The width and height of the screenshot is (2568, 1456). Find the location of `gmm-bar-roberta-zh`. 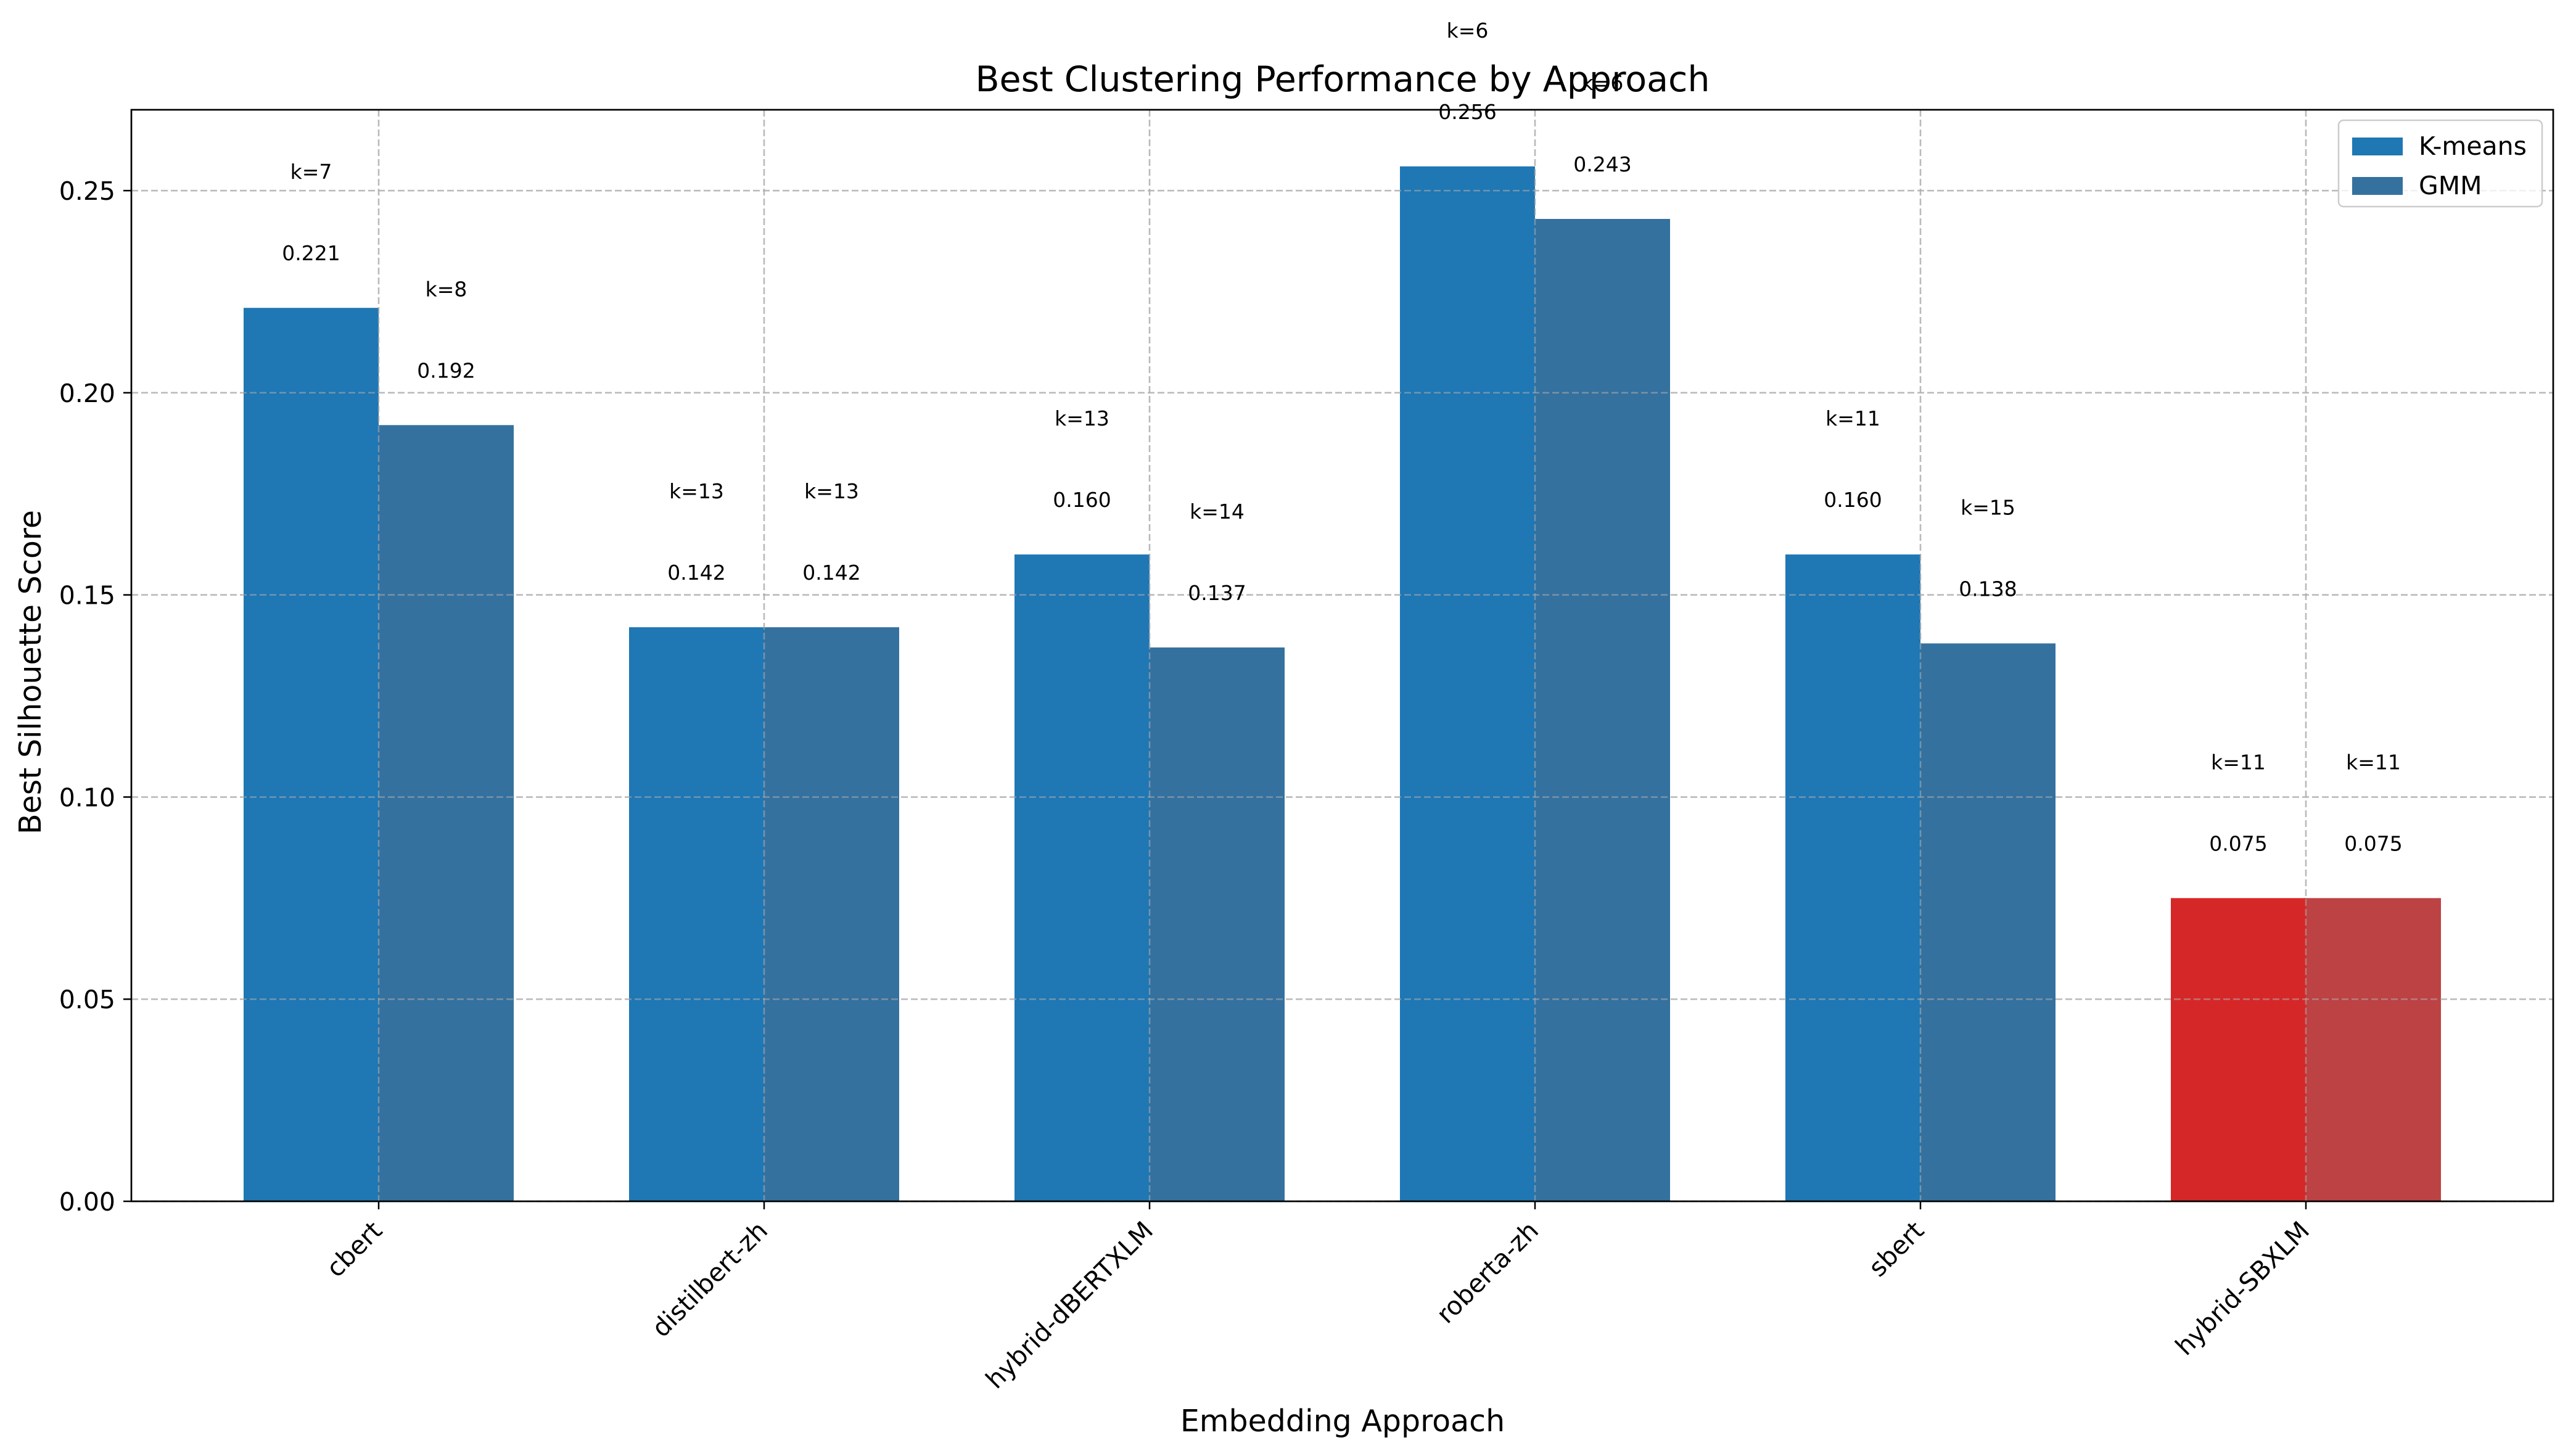

gmm-bar-roberta-zh is located at coordinates (1602, 710).